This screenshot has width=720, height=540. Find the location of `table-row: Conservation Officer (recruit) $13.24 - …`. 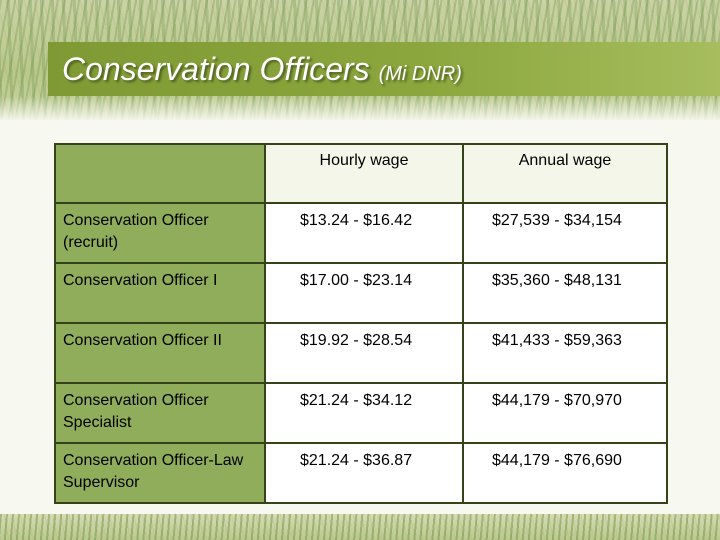

table-row: Conservation Officer (recruit) $13.24 - … is located at coordinates (361, 233).